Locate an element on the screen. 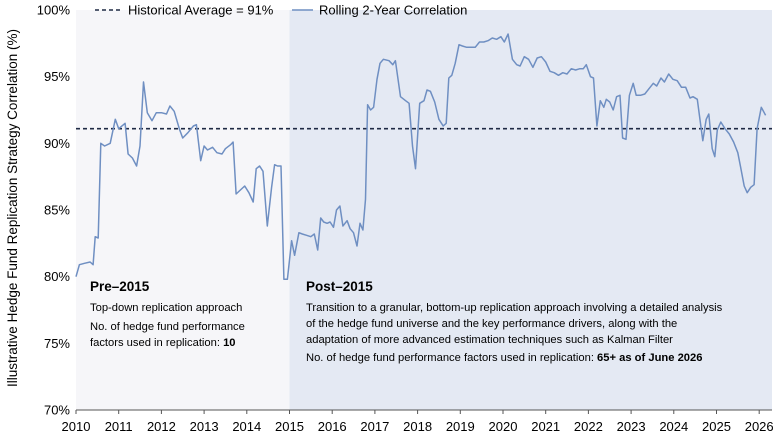  y-tick-label: 85% is located at coordinates (57, 210).